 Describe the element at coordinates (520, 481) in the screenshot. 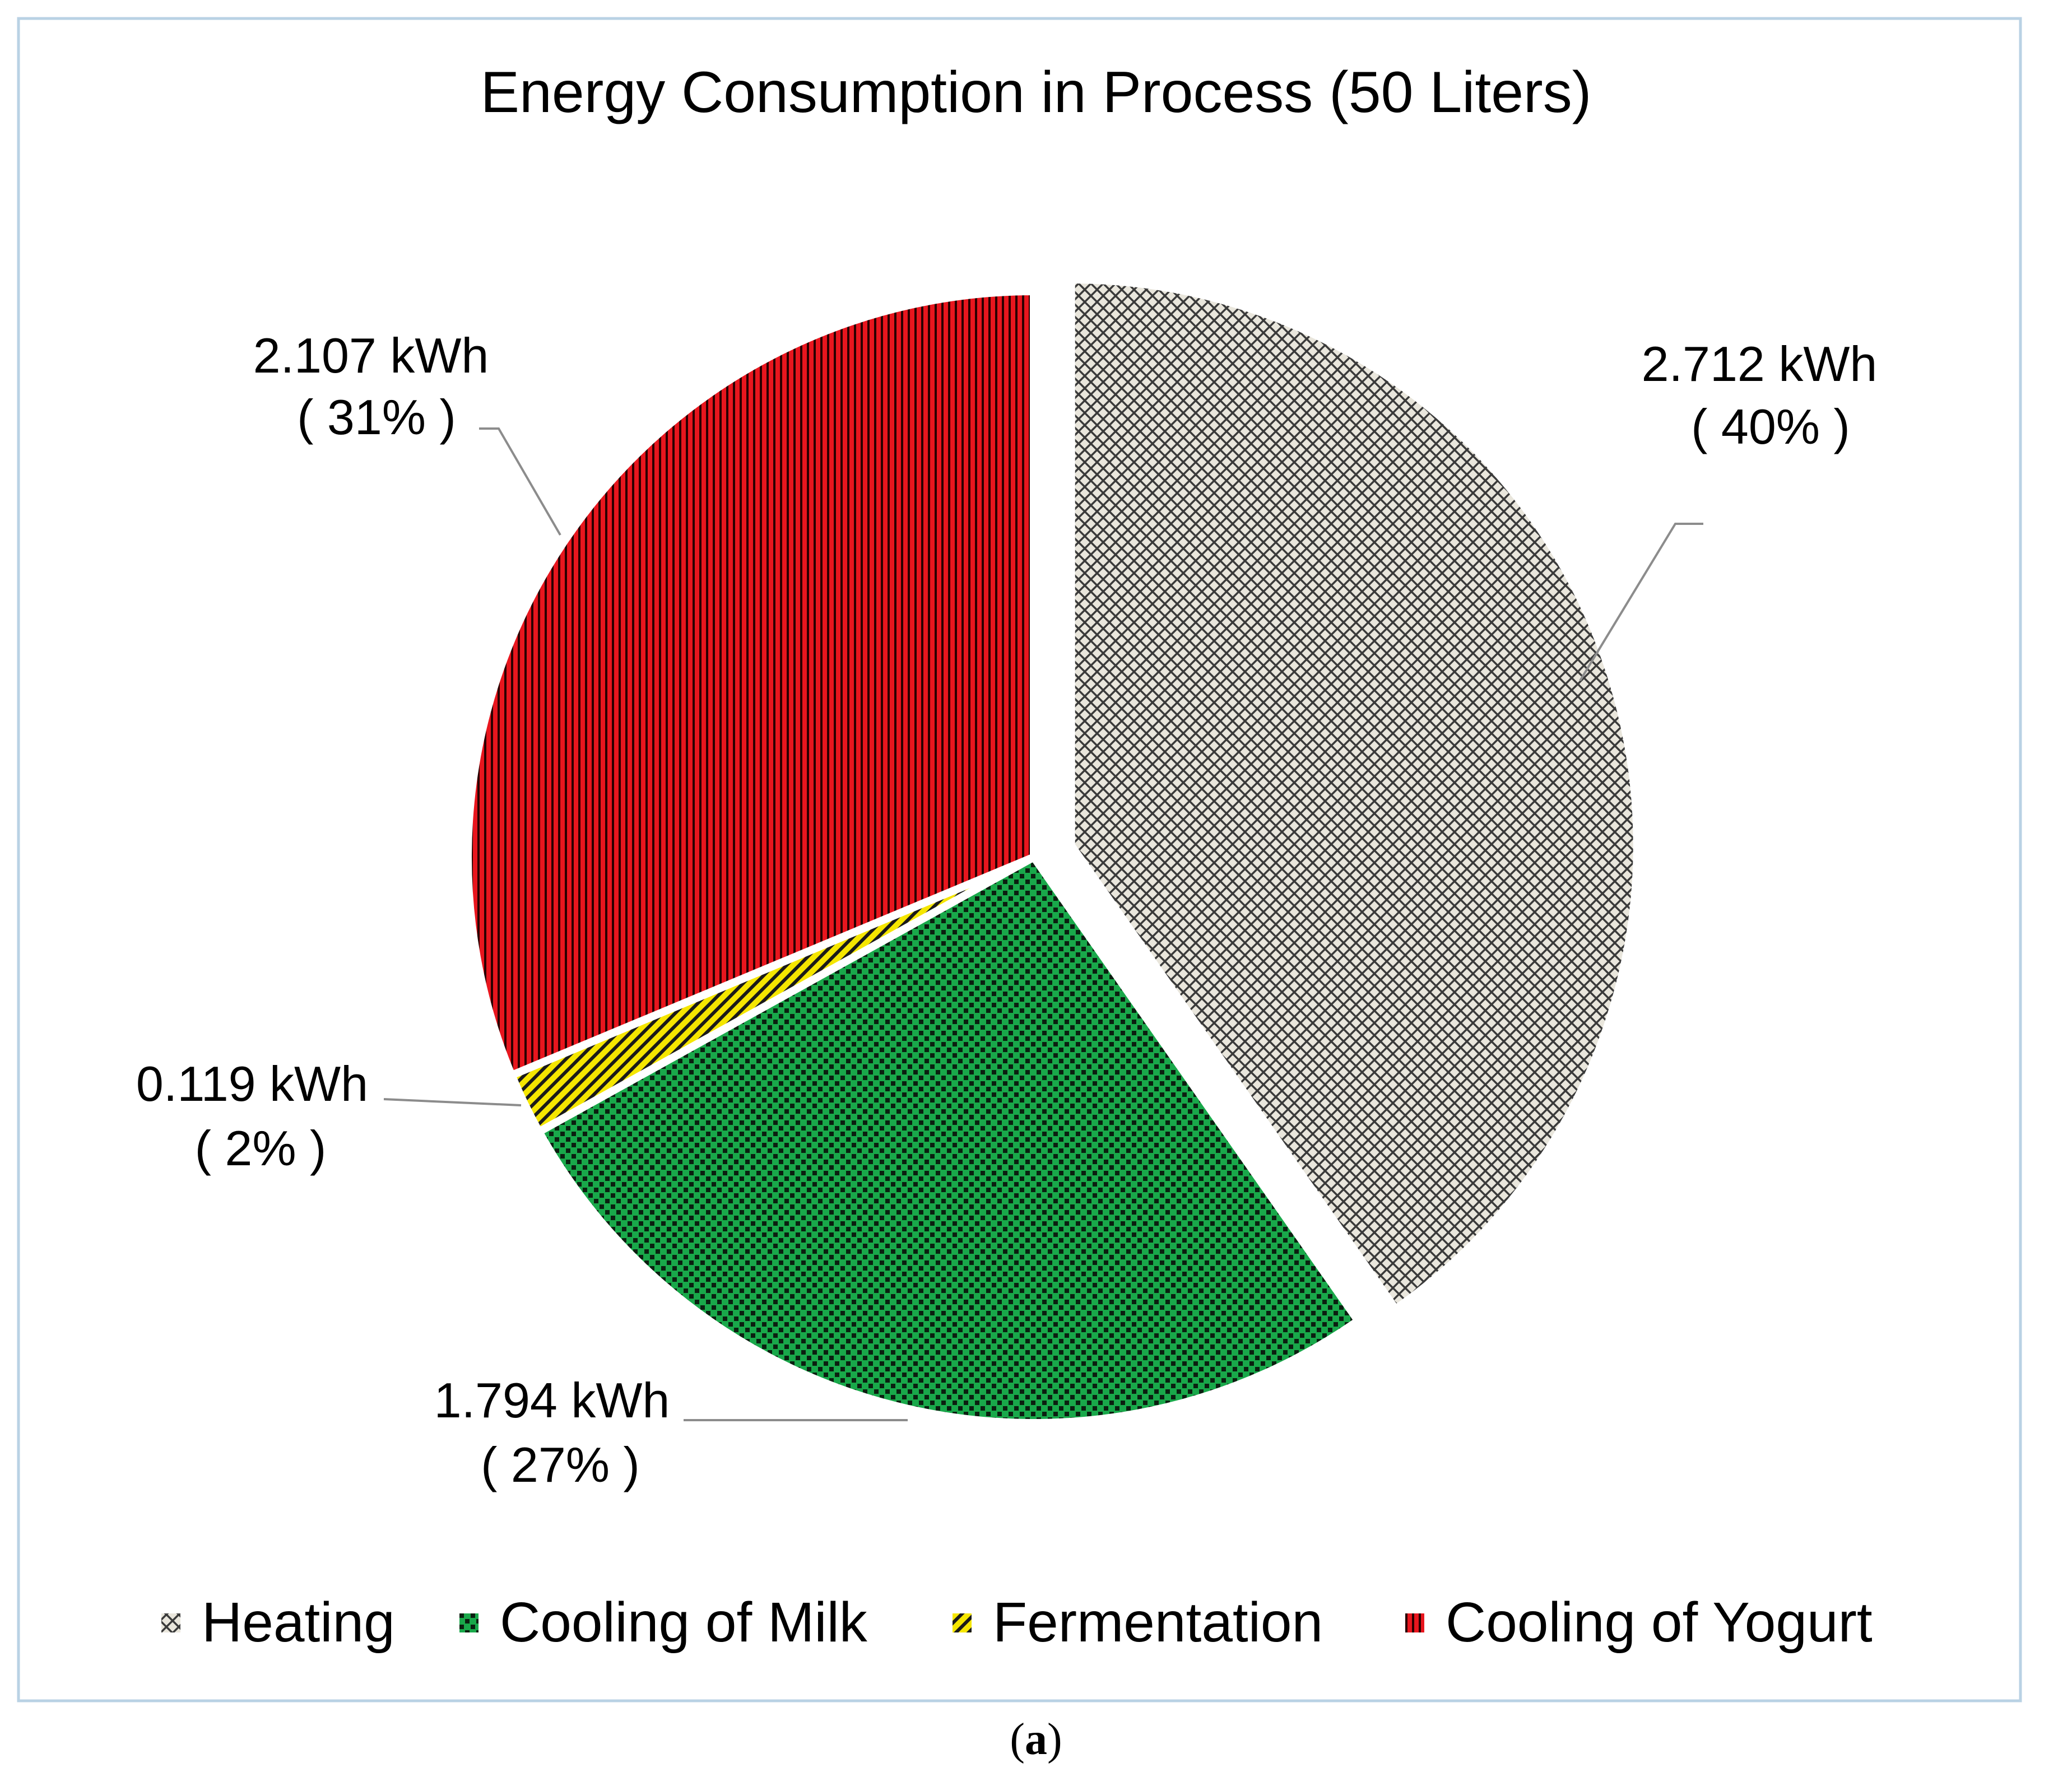

I see `leader-line-cooling-of-yogurt` at that location.